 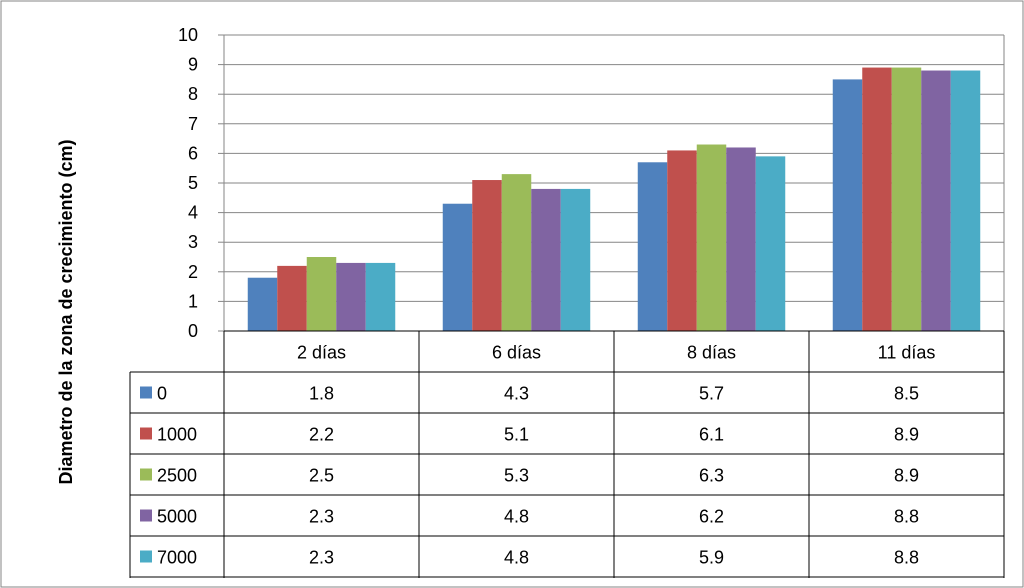 What do you see at coordinates (162, 394) in the screenshot?
I see `legend-label: 0` at bounding box center [162, 394].